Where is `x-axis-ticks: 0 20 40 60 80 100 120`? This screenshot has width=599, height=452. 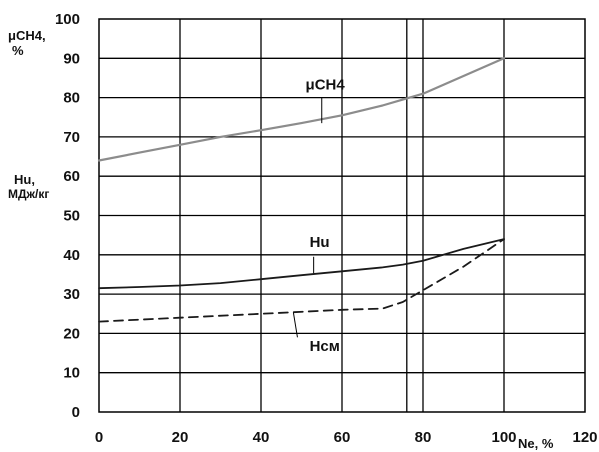
x-axis-ticks: 0 20 40 60 80 100 120 is located at coordinates (346, 437).